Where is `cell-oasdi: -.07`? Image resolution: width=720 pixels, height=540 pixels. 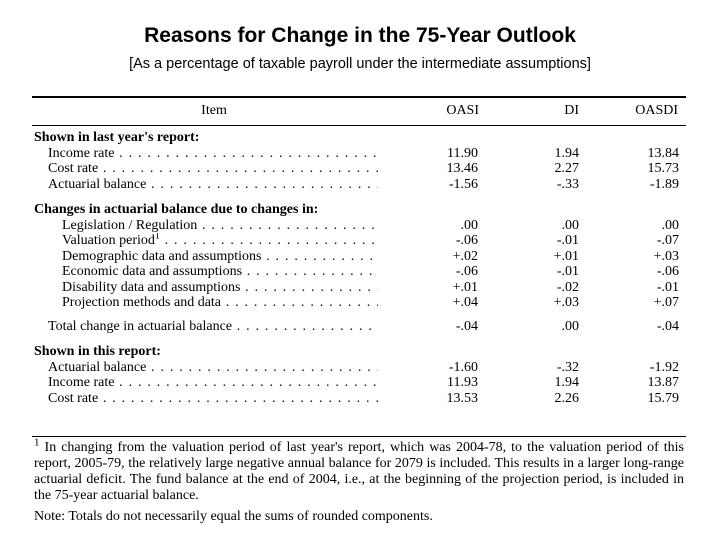
cell-oasdi: -.07 is located at coordinates (667, 240).